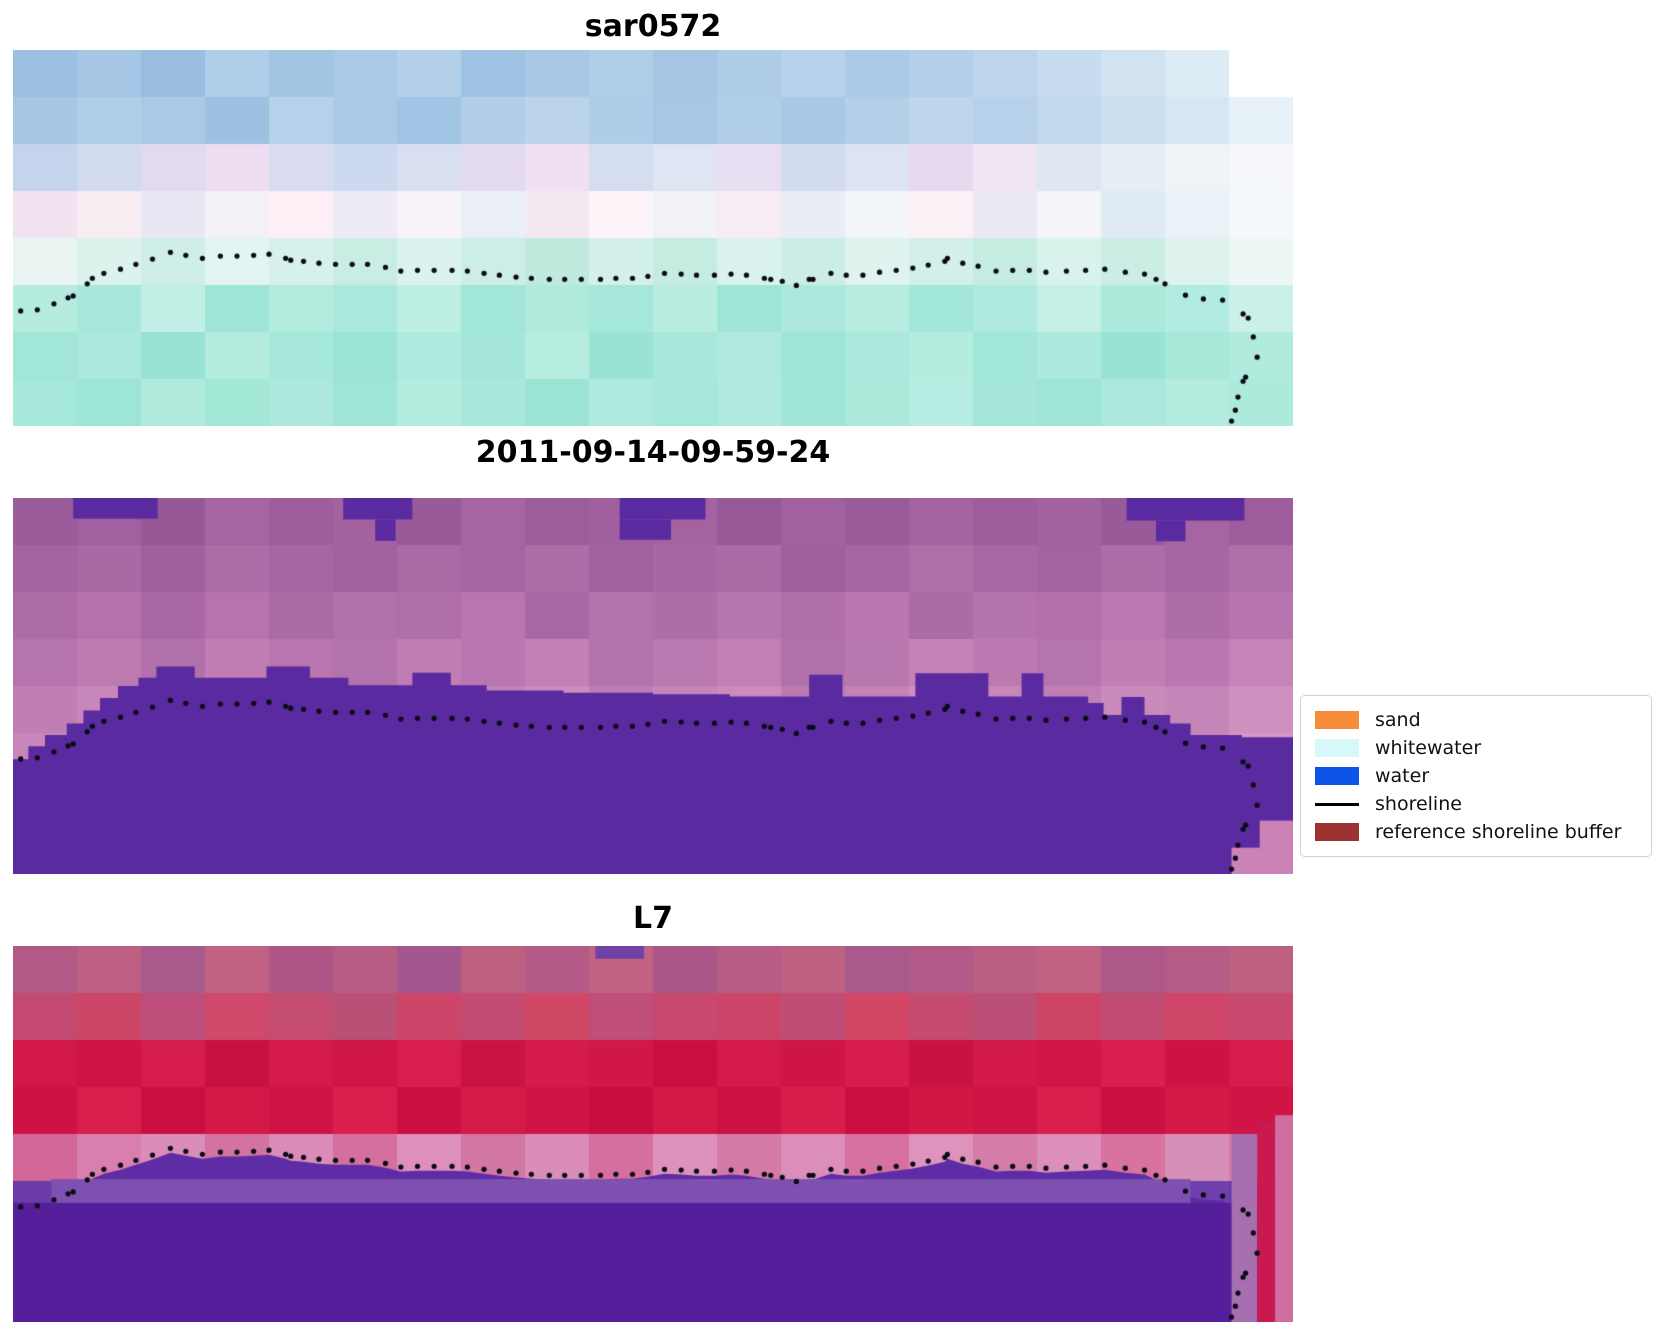  Describe the element at coordinates (1337, 832) in the screenshot. I see `reference-shoreline-buffer-swatch-icon` at that location.